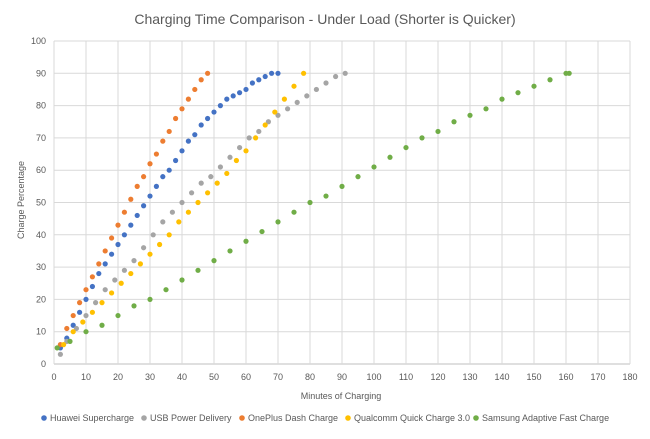 The width and height of the screenshot is (650, 439). What do you see at coordinates (412, 418) in the screenshot?
I see `legend-label: Qualcomm Quick Charge 3.0` at bounding box center [412, 418].